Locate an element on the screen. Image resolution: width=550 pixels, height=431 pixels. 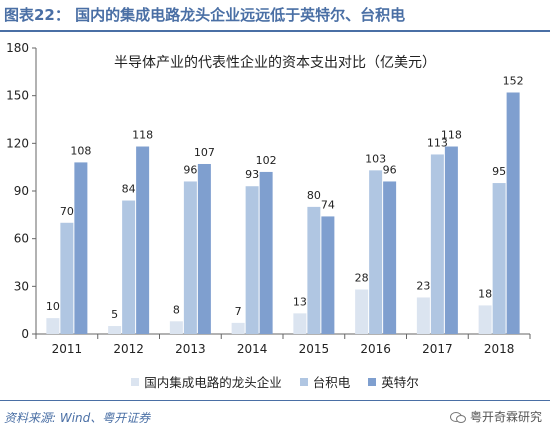
header-divider is located at coordinates (275, 31).